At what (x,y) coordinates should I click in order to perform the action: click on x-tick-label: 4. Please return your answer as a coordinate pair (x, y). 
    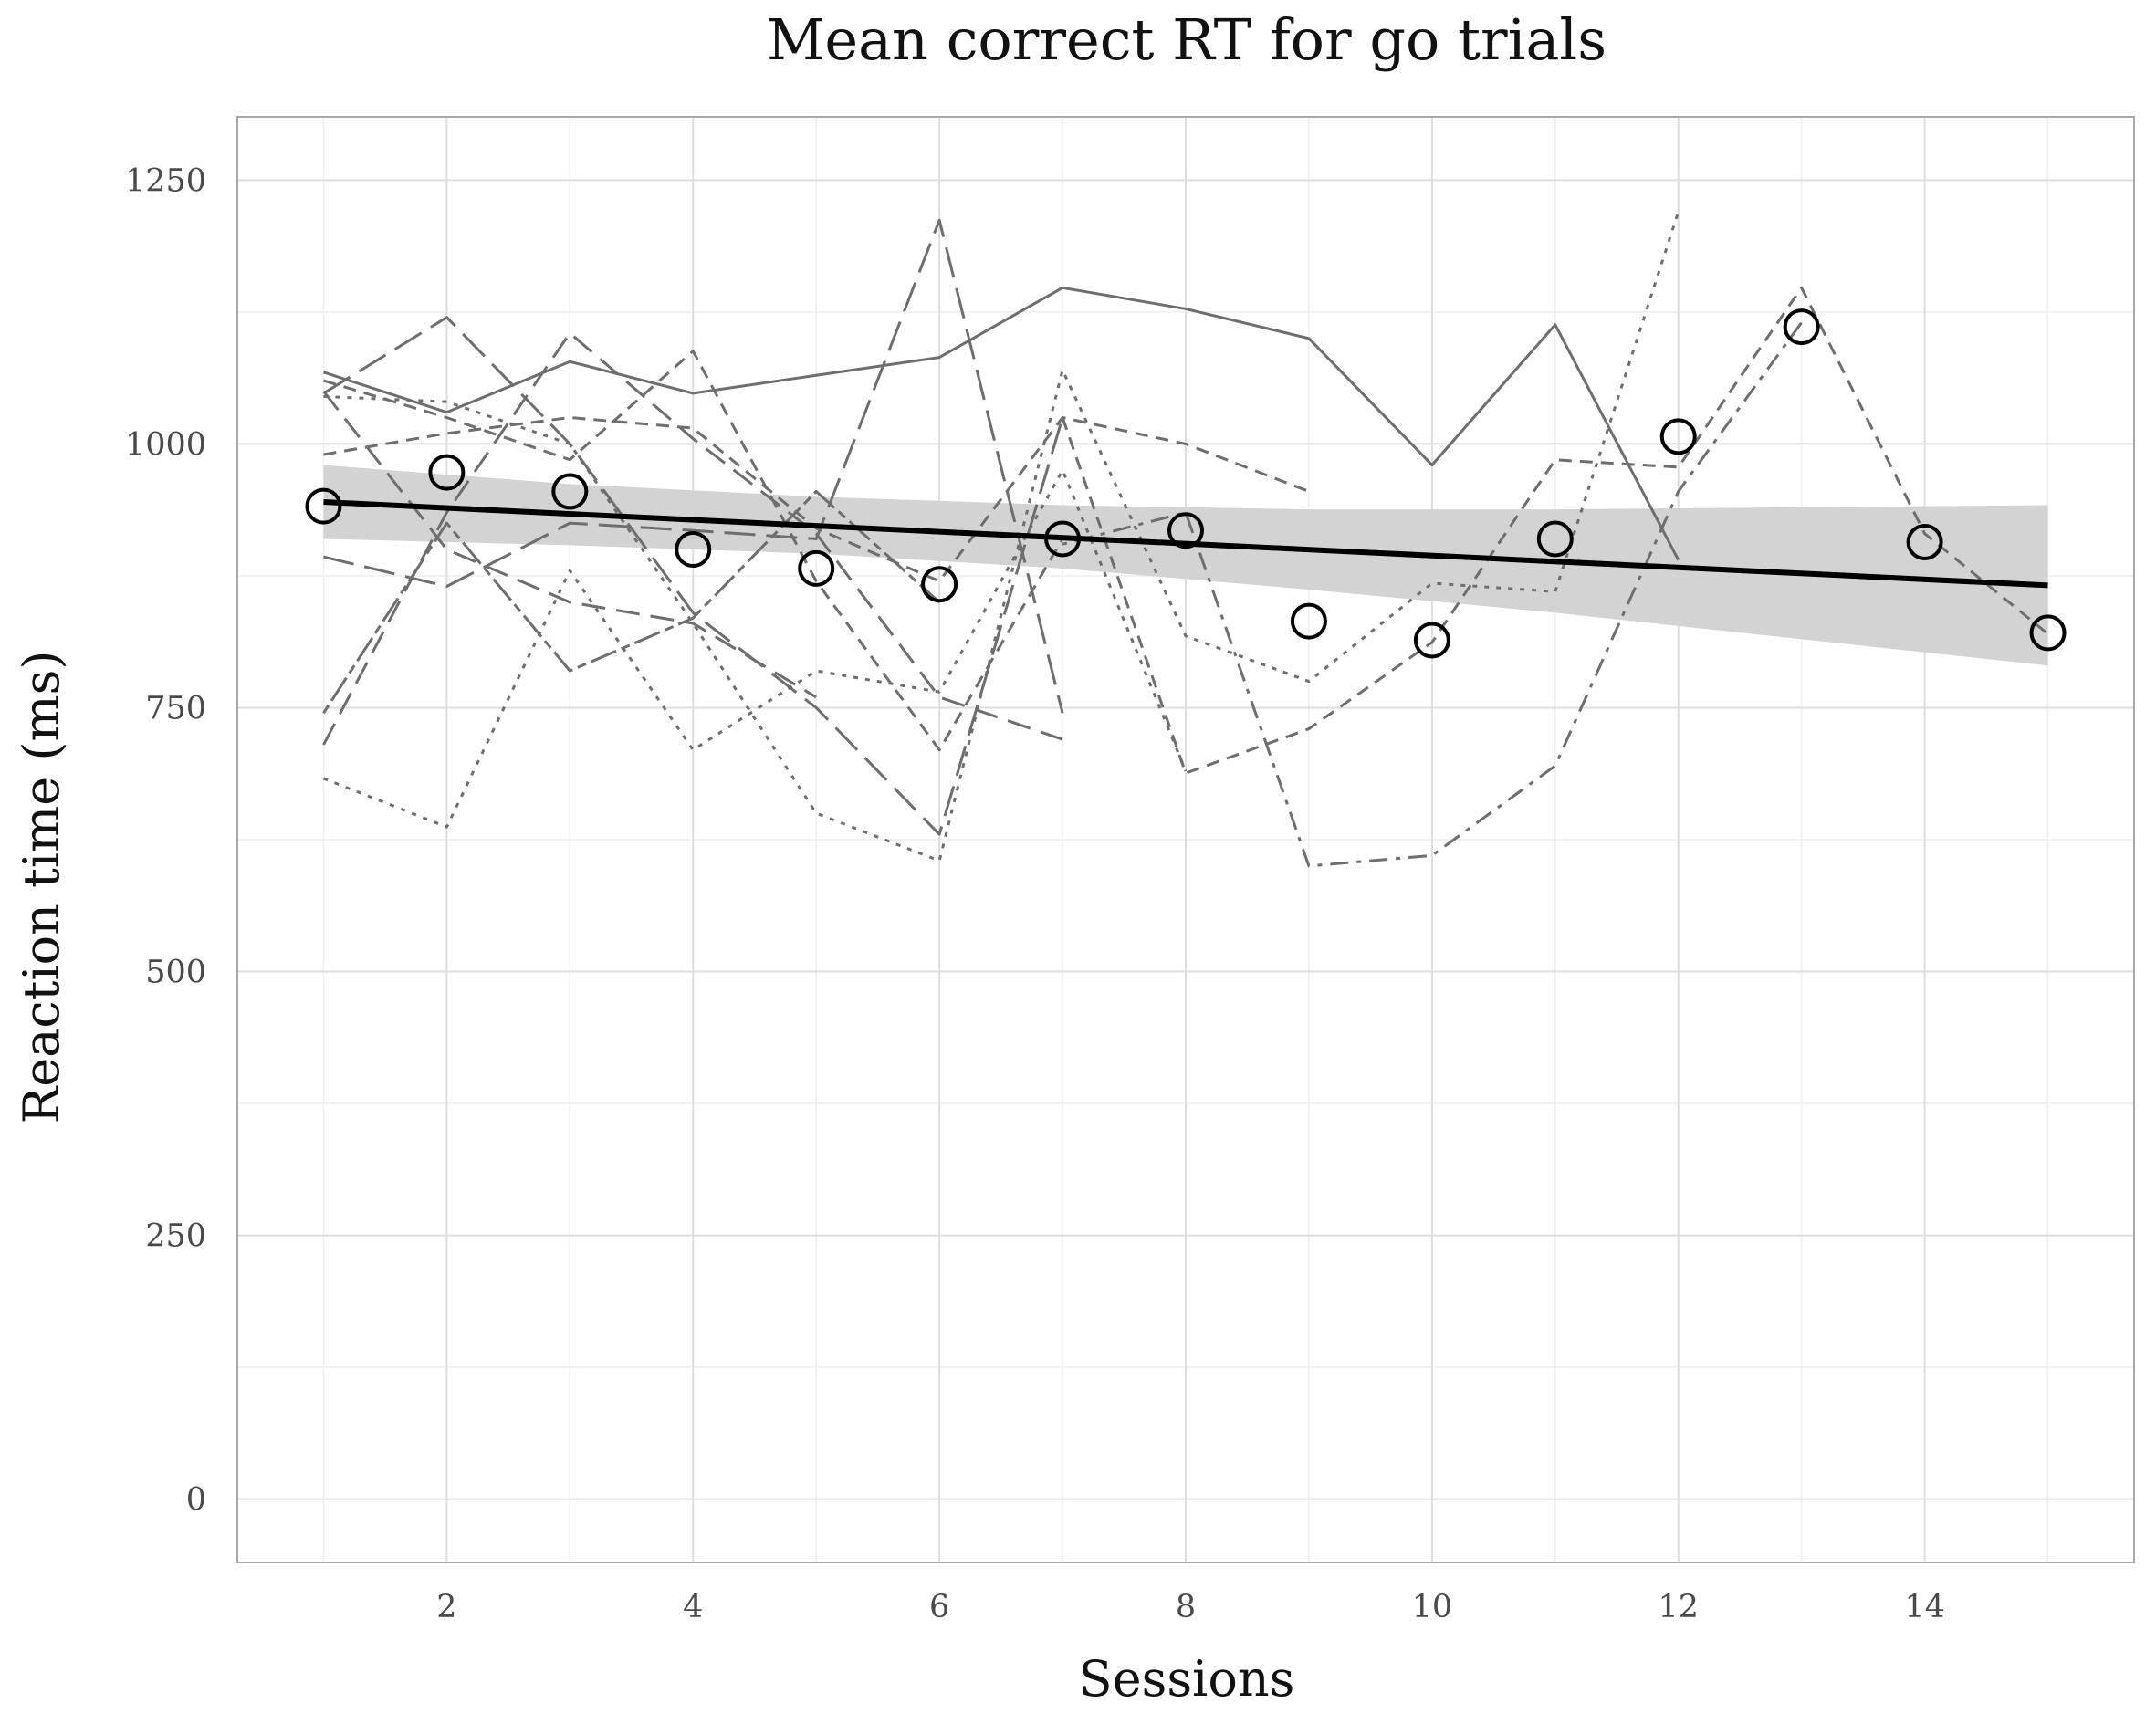
    Looking at the image, I should click on (693, 1607).